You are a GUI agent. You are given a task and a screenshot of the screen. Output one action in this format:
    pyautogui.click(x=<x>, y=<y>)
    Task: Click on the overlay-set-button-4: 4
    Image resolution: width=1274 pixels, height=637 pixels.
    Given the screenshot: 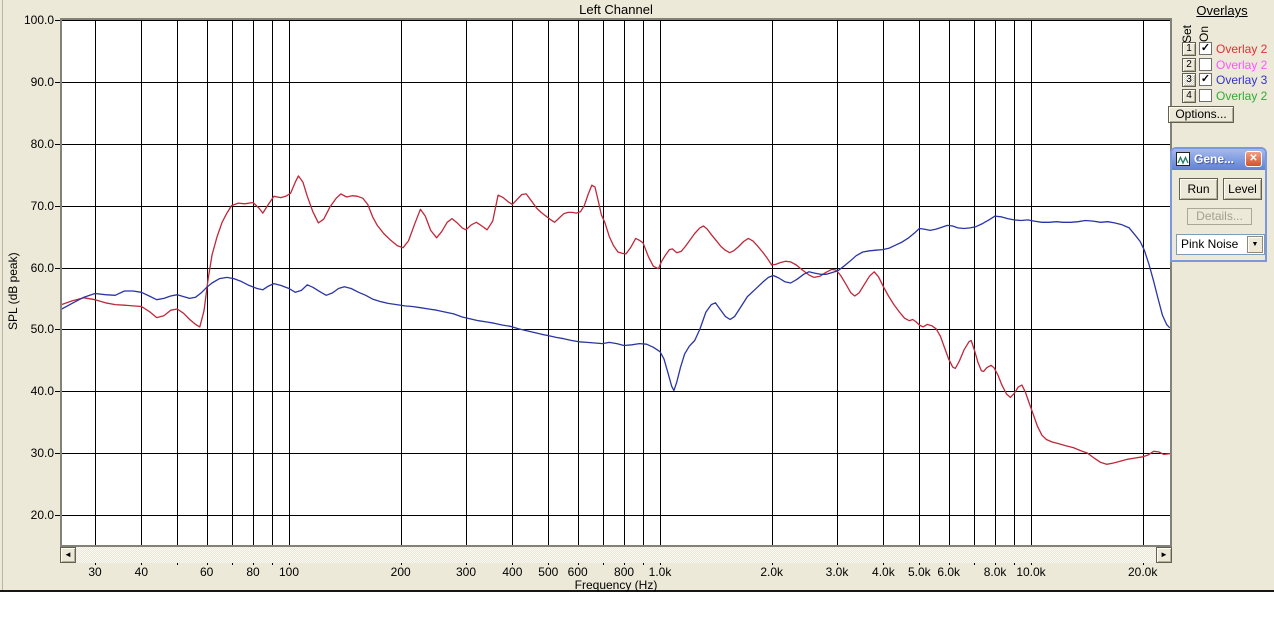 What is the action you would take?
    pyautogui.click(x=1189, y=96)
    